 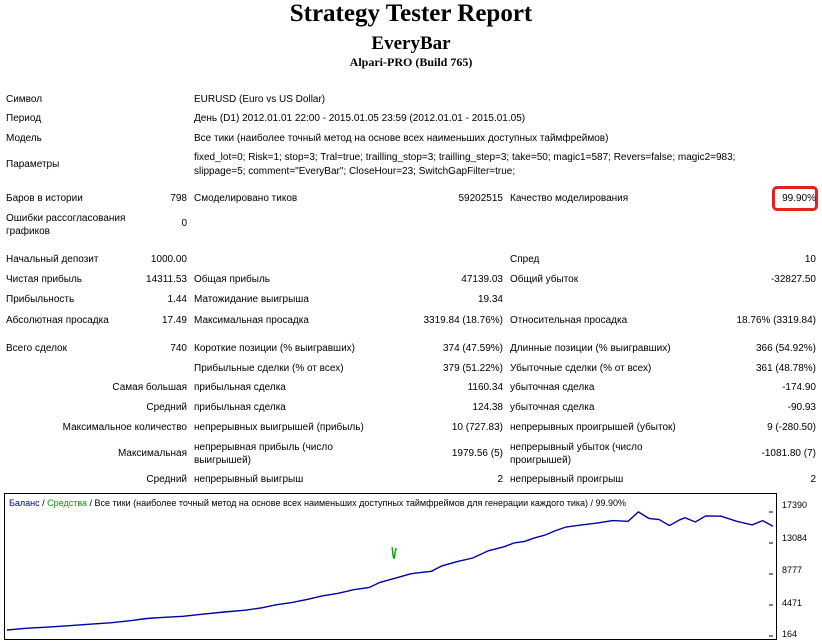 What do you see at coordinates (40, 299) in the screenshot?
I see `profit-factor-label: Прибыльность` at bounding box center [40, 299].